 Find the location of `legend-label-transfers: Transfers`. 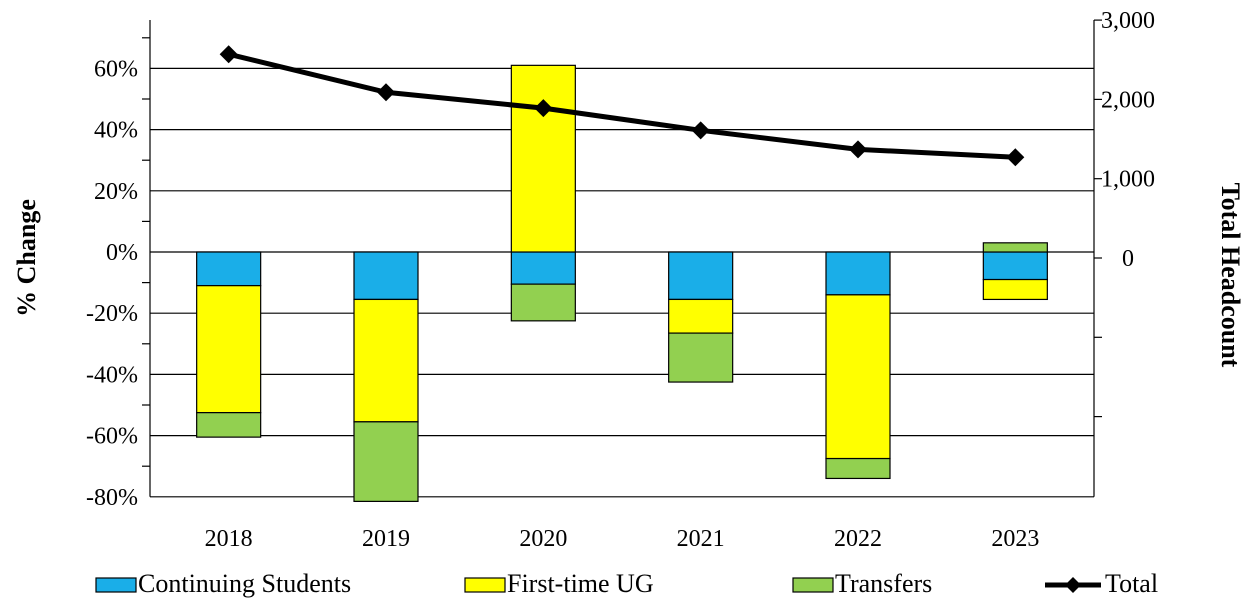

legend-label-transfers: Transfers is located at coordinates (883, 583).